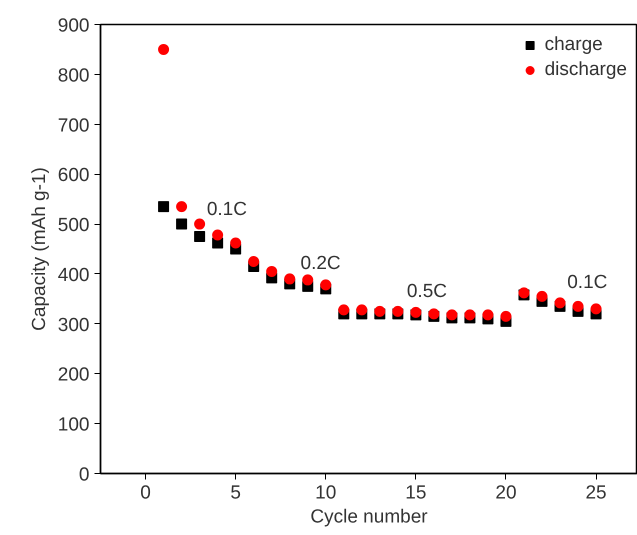 Image resolution: width=637 pixels, height=535 pixels. Describe the element at coordinates (74, 175) in the screenshot. I see `y-tick-label: 600` at that location.